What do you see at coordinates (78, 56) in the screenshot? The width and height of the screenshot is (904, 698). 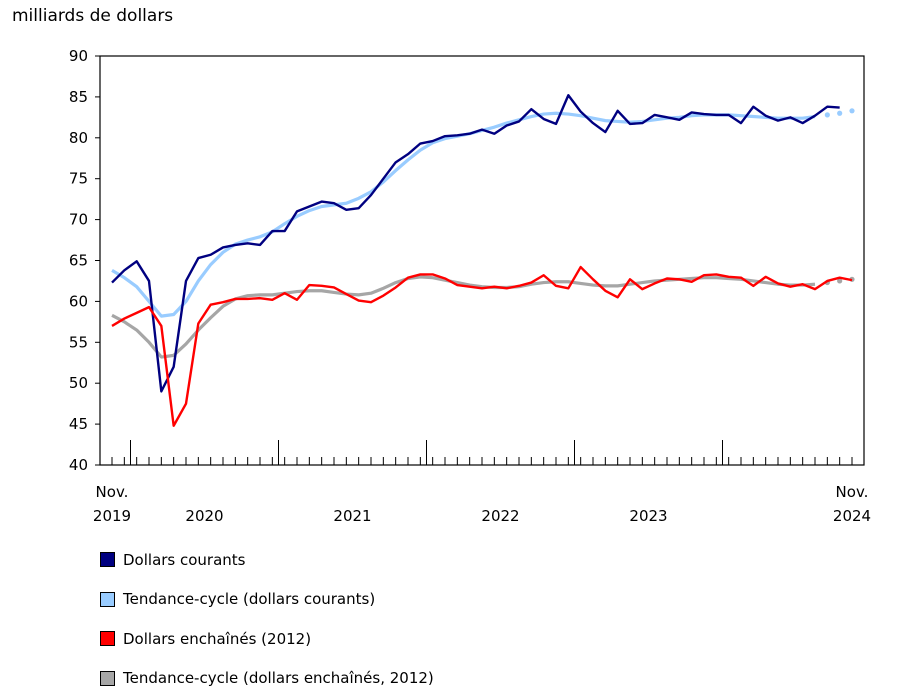 I see `y-tick-label-90: 90` at bounding box center [78, 56].